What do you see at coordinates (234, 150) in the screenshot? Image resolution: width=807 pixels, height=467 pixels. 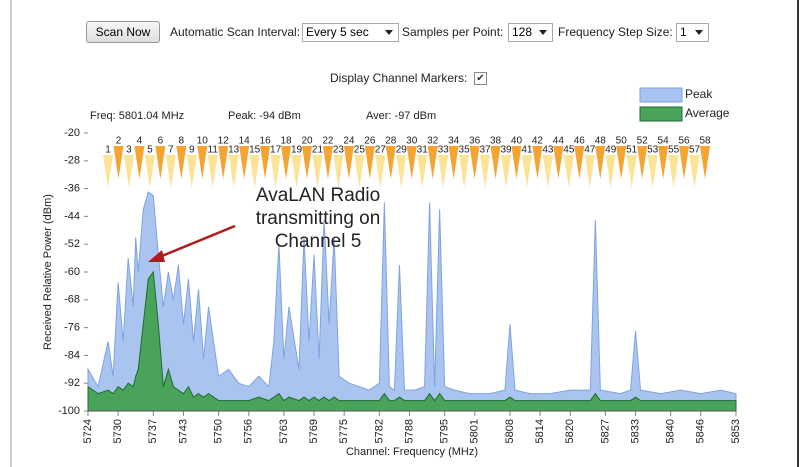 I see `channel-label: 13` at bounding box center [234, 150].